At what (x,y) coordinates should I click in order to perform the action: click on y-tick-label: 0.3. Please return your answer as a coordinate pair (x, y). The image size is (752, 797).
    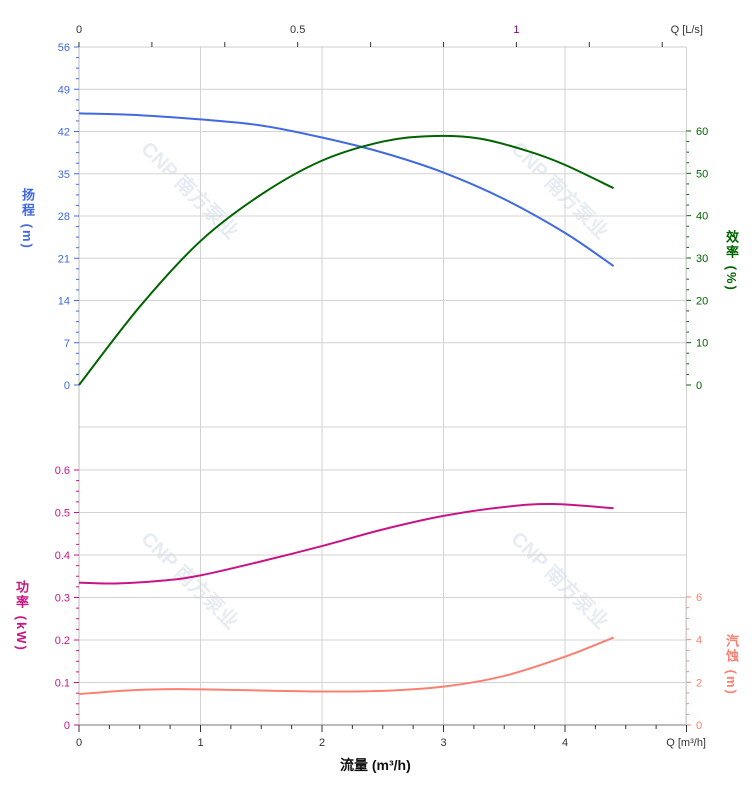
    Looking at the image, I should click on (62, 599).